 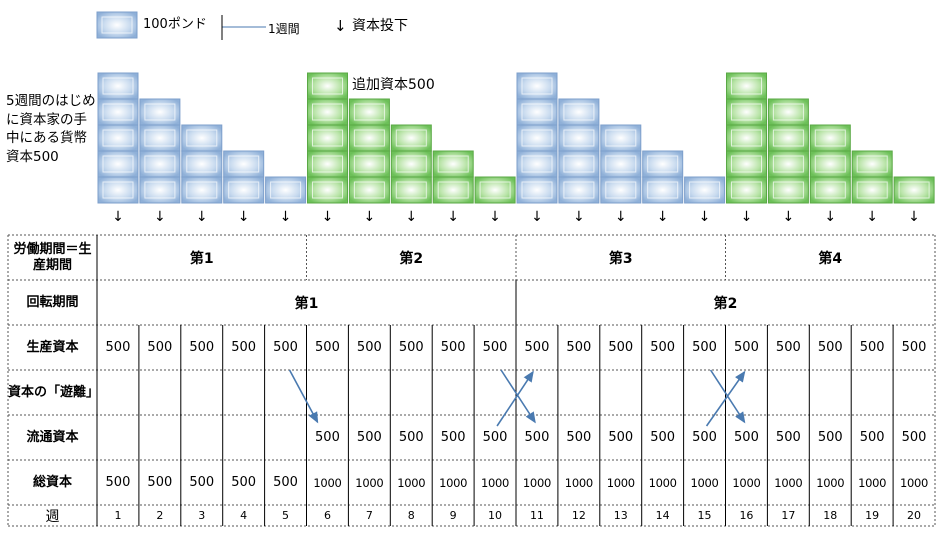 What do you see at coordinates (52, 482) in the screenshot?
I see `row-label-total-capital: 総資本` at bounding box center [52, 482].